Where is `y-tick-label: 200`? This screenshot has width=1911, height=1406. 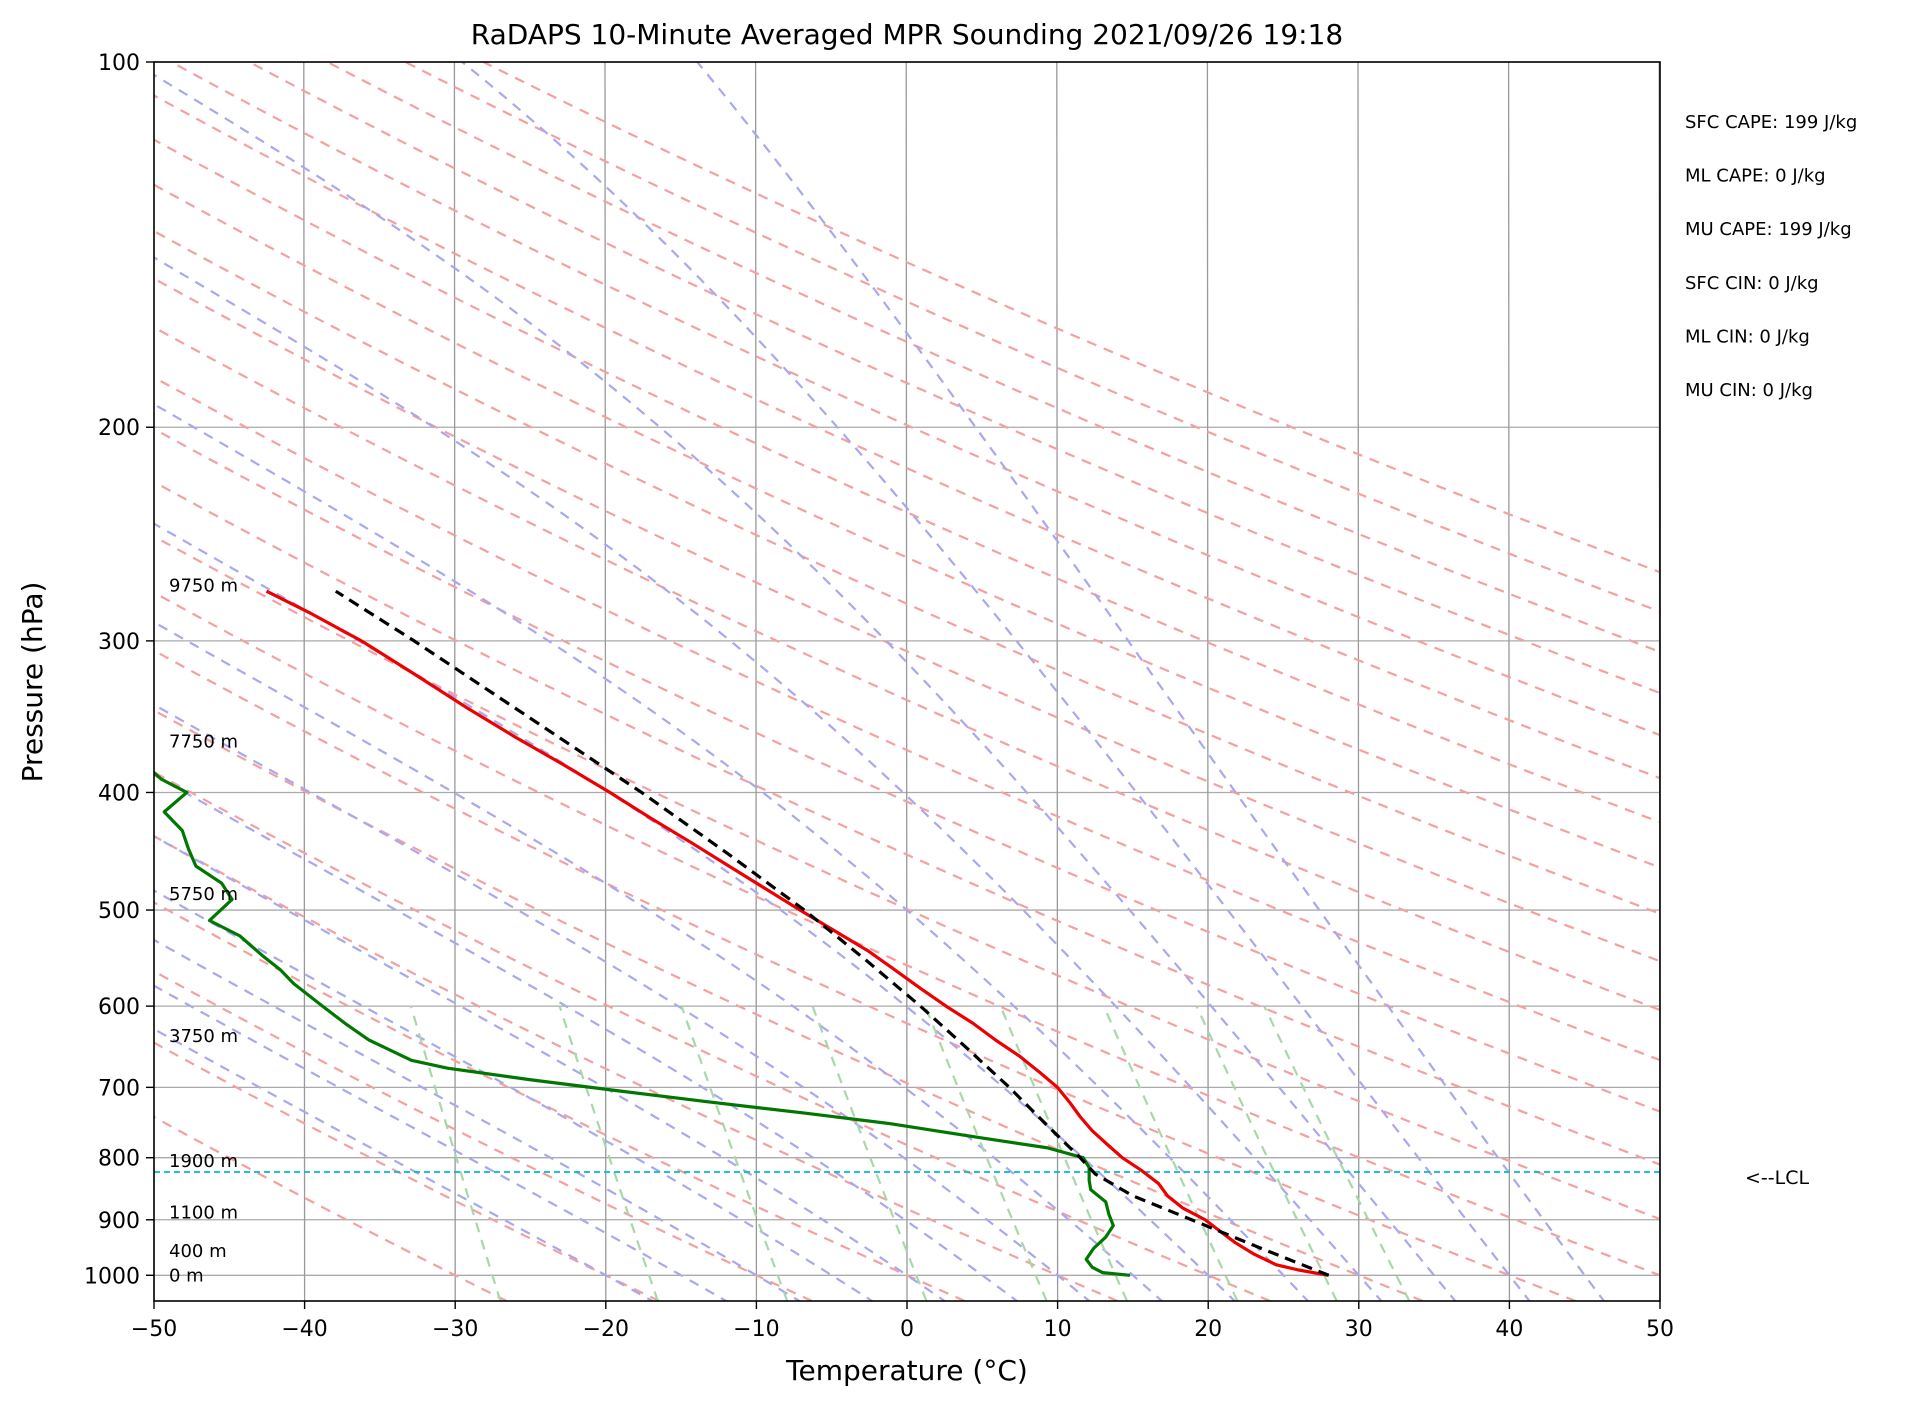
y-tick-label: 200 is located at coordinates (119, 428).